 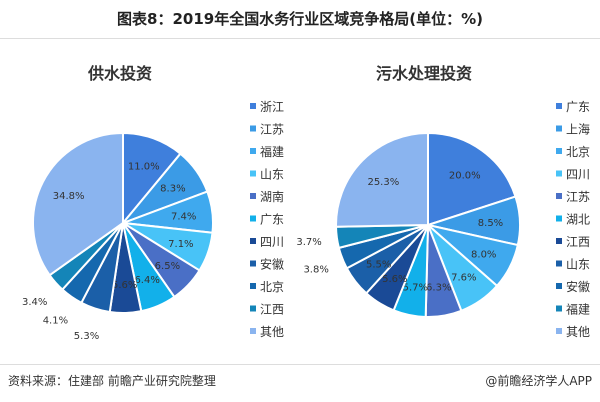 What do you see at coordinates (180, 244) in the screenshot?
I see `data-label: 7.1%` at bounding box center [180, 244].